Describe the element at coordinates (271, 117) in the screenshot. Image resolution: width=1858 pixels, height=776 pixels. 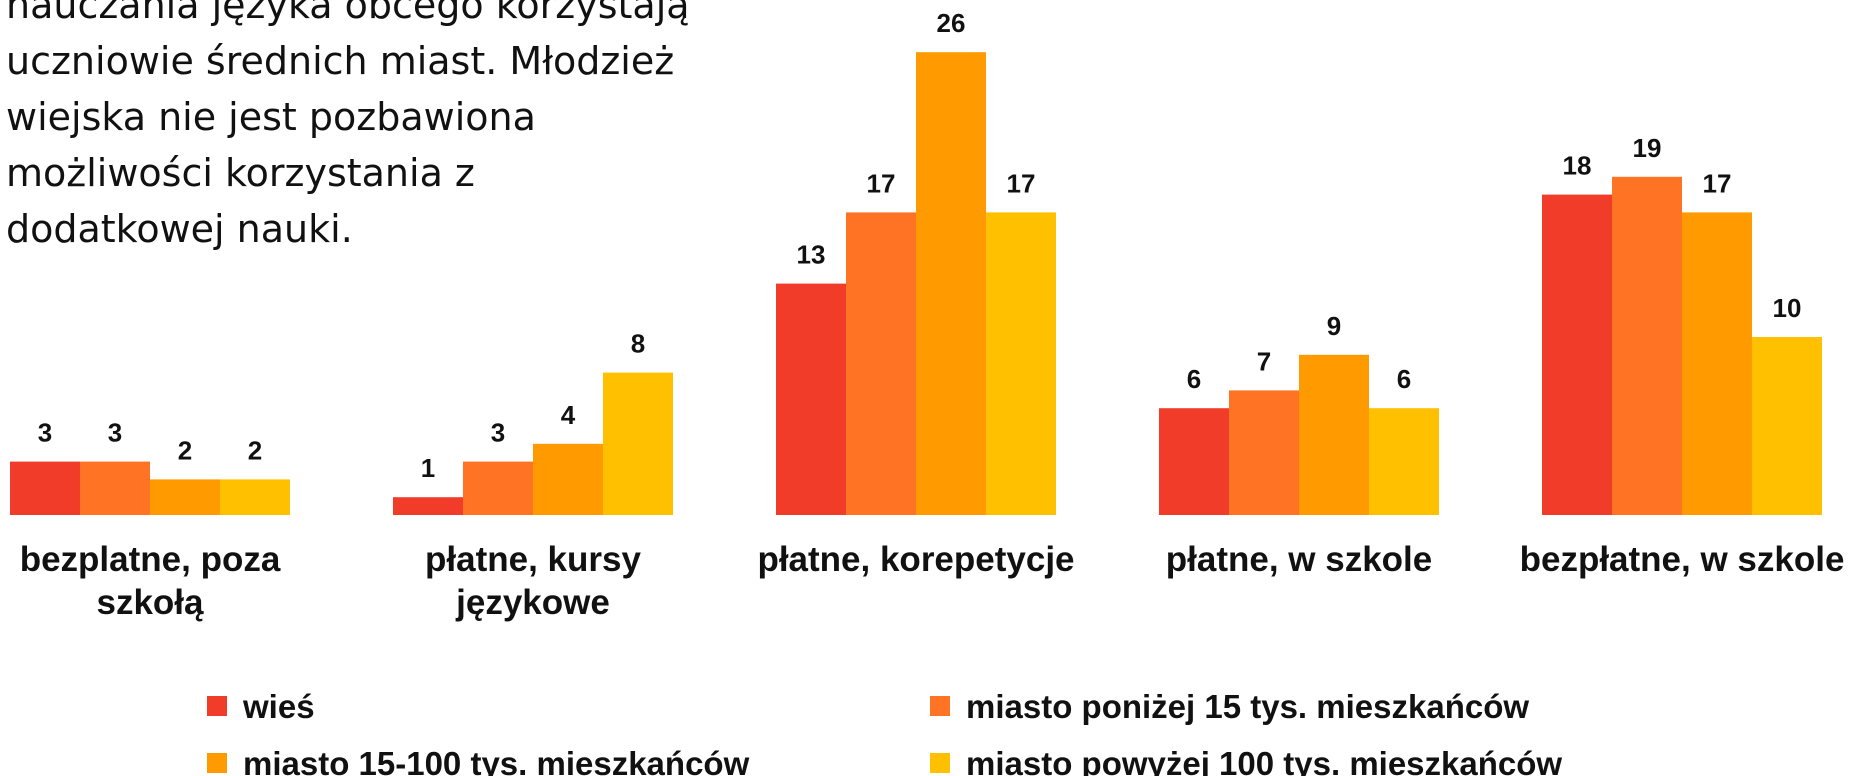
I see `paragraph-line: wiejska nie jest pozbawiona` at that location.